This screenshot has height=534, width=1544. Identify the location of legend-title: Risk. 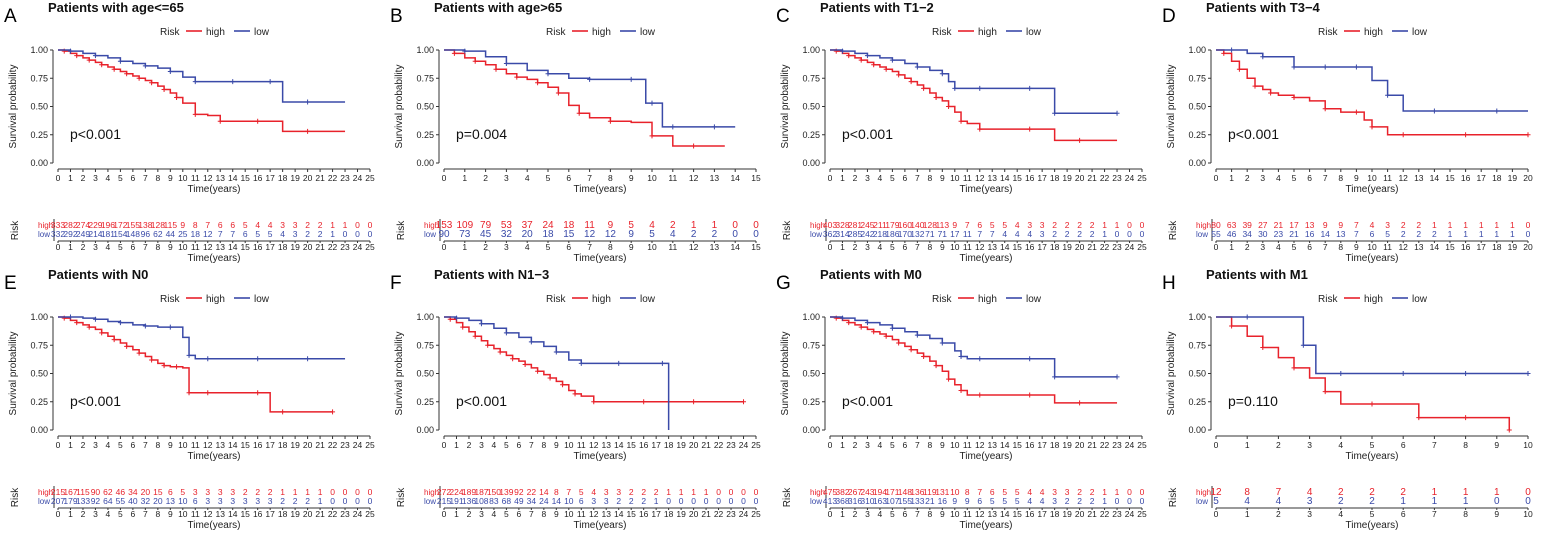
(1328, 32).